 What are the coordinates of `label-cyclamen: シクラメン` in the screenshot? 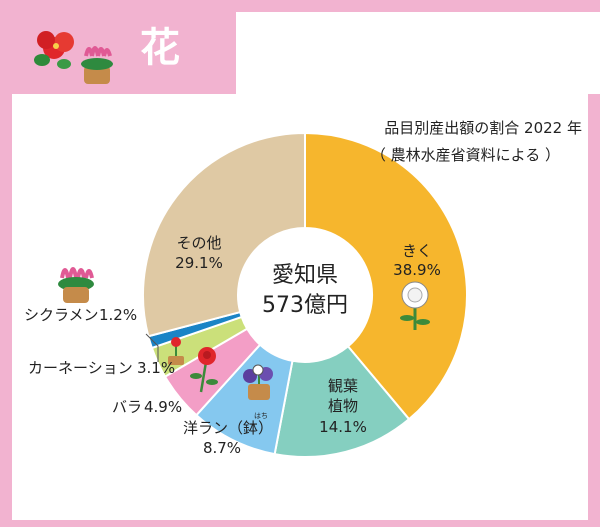 It's located at (61, 315).